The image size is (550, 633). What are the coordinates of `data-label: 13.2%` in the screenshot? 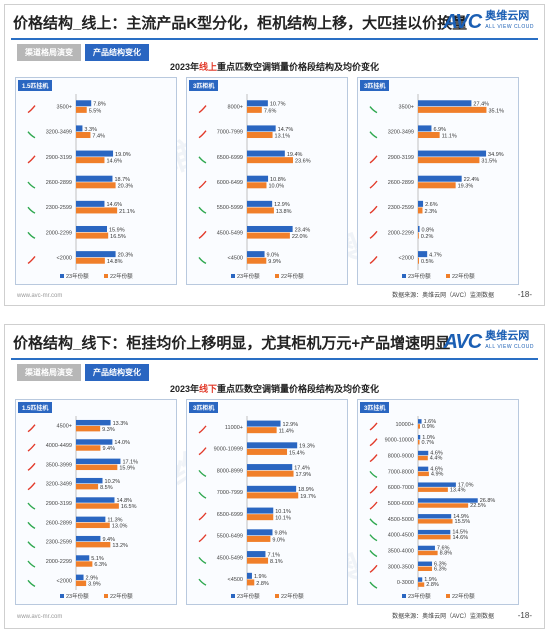 It's located at (120, 546).